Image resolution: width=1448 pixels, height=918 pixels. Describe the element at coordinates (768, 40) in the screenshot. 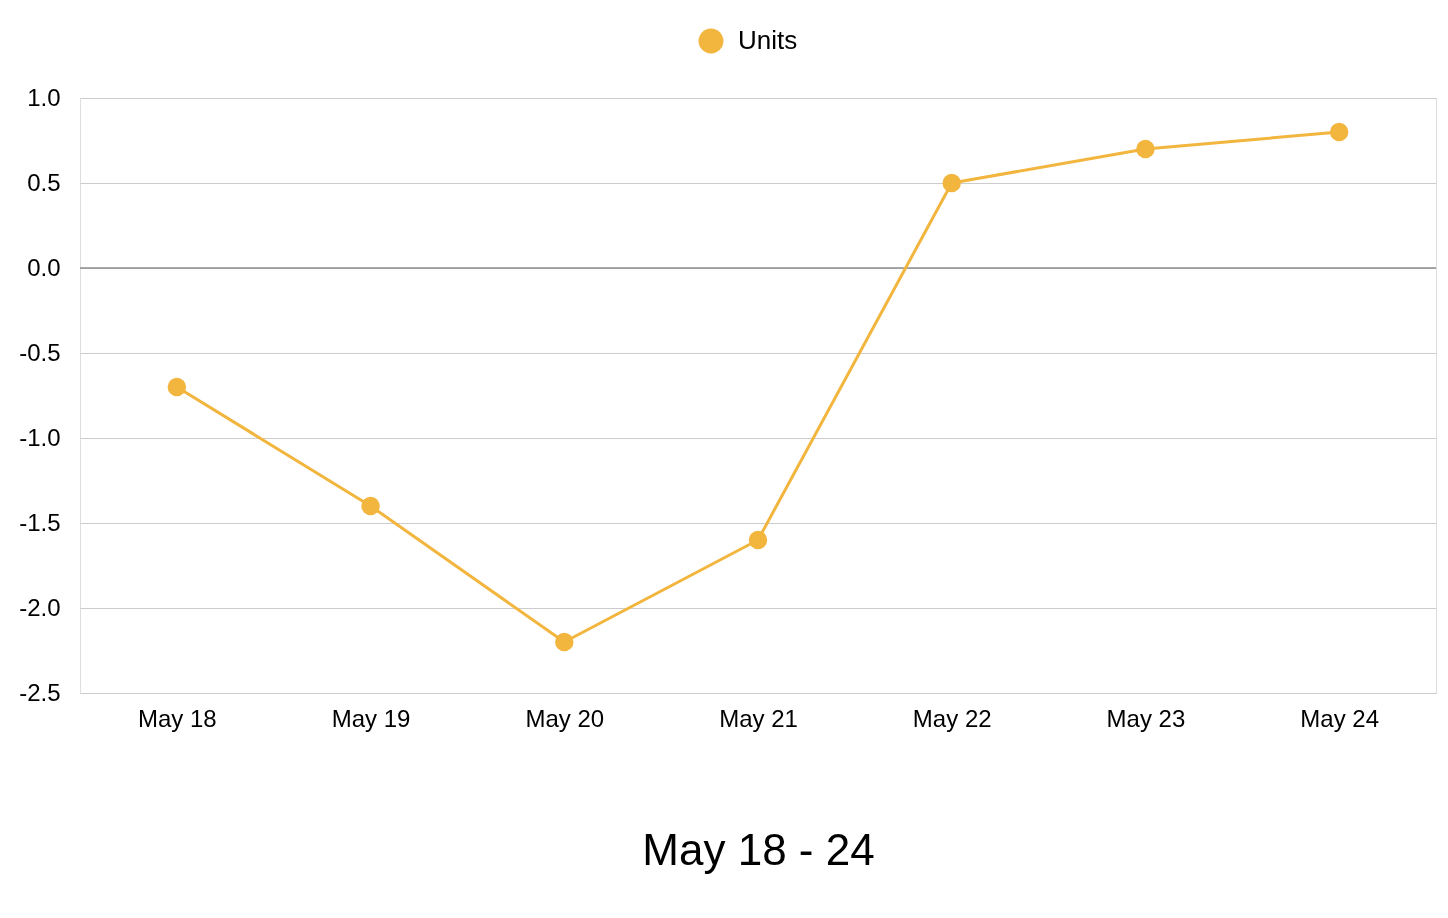

I see `legend-label: Units` at that location.